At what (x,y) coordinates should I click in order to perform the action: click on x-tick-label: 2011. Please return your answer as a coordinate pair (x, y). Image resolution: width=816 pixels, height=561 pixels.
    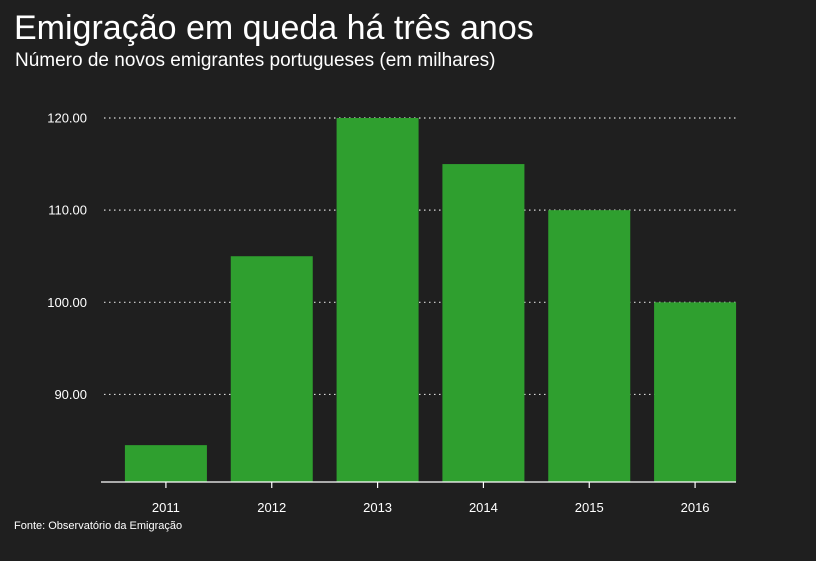
    Looking at the image, I should click on (166, 507).